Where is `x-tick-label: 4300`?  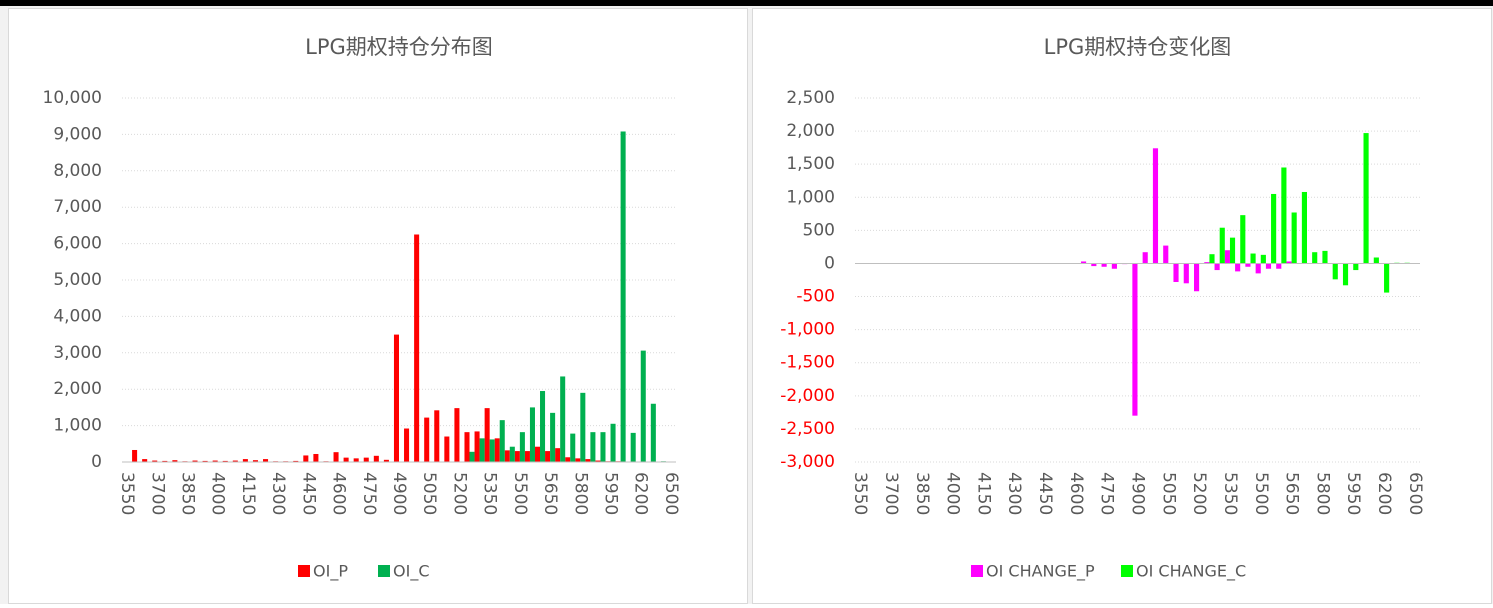 x-tick-label: 4300 is located at coordinates (278, 493).